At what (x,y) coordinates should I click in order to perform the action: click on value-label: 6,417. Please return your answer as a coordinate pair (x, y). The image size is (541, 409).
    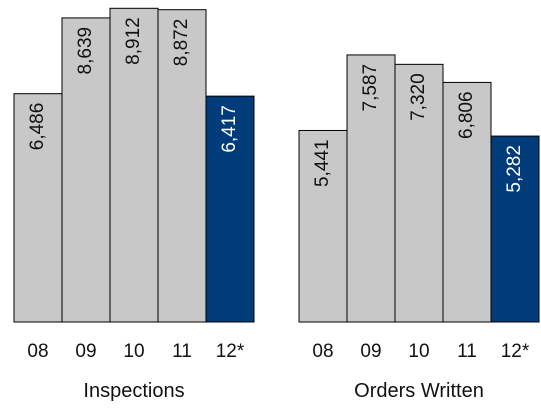
    Looking at the image, I should click on (229, 129).